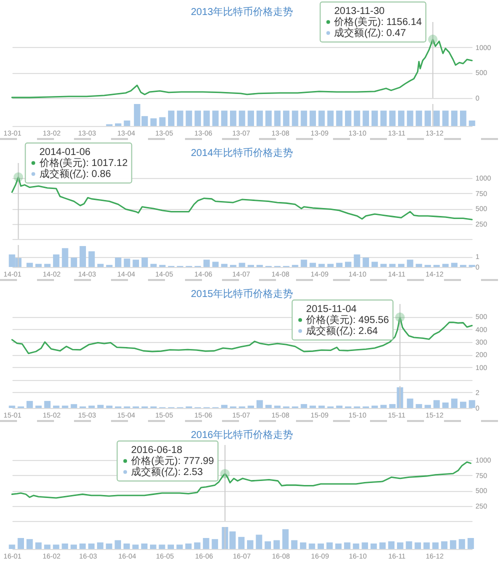 Image resolution: width=499 pixels, height=563 pixels. Describe the element at coordinates (242, 153) in the screenshot. I see `chart-title: 2014年比特币价格走势` at that location.